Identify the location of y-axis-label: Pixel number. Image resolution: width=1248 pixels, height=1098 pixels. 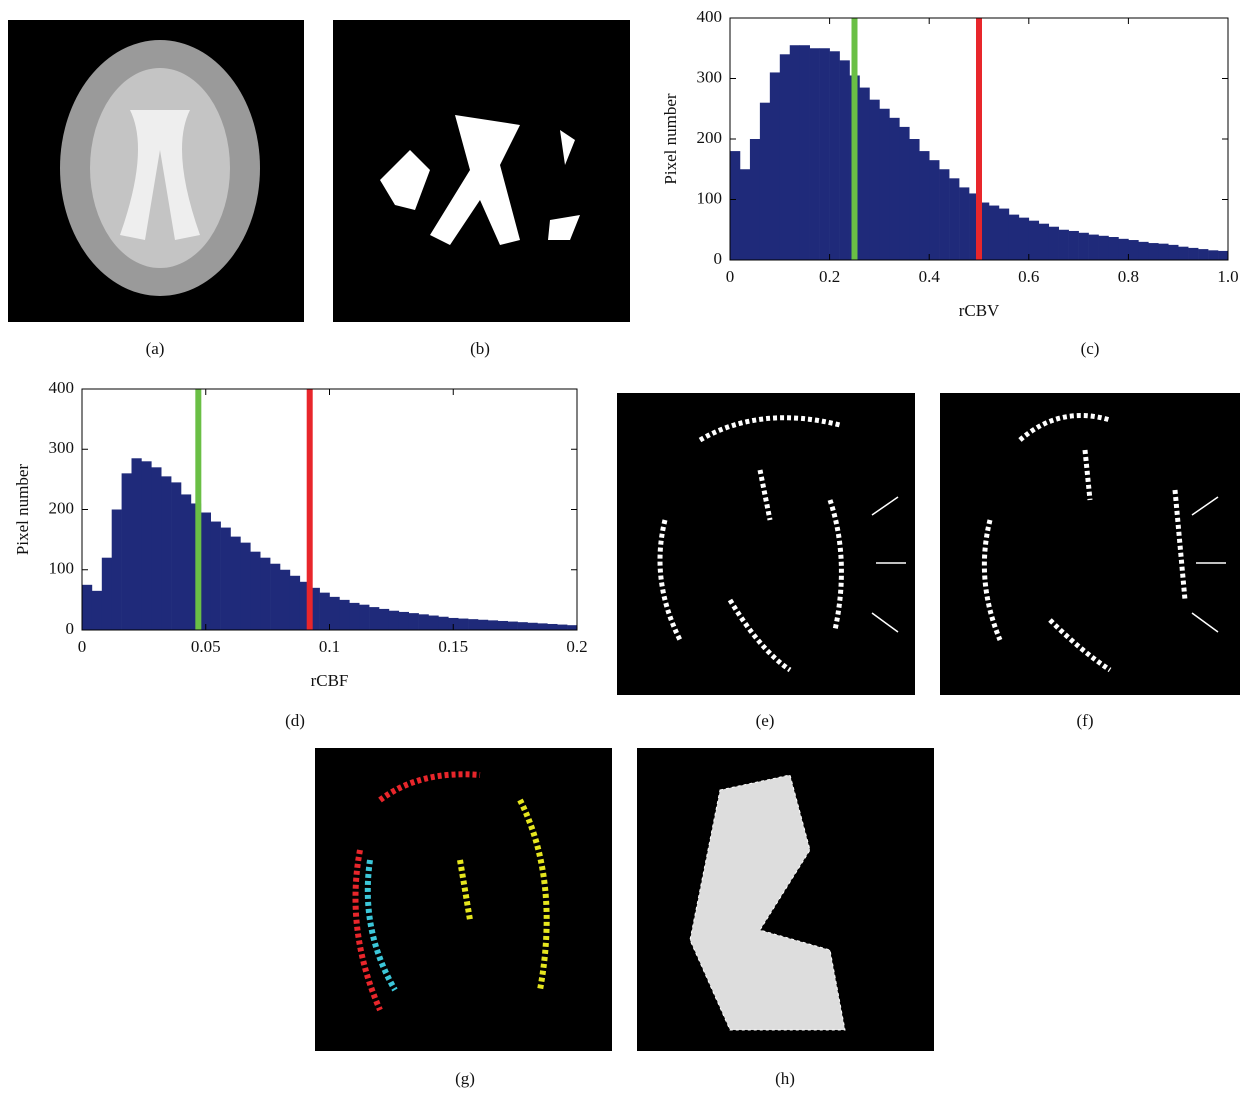
(22, 509).